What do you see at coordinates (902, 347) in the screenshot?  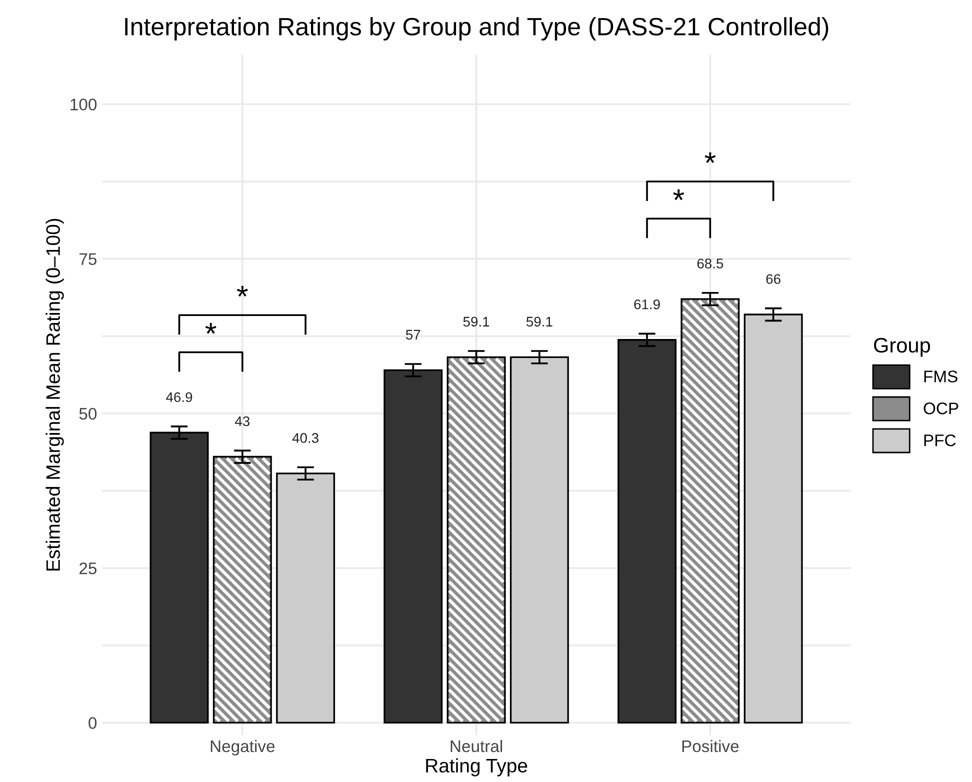 I see `legend-title: Group` at bounding box center [902, 347].